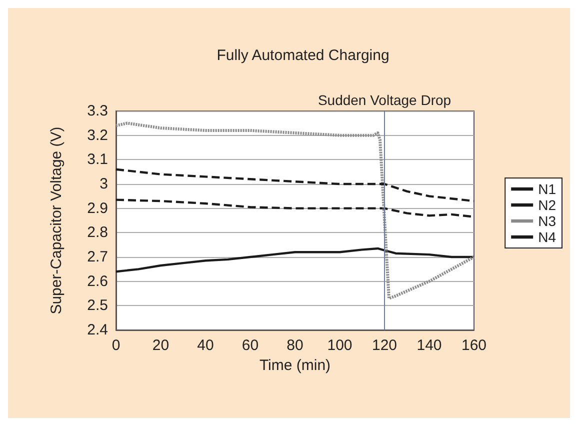 The width and height of the screenshot is (578, 426). Describe the element at coordinates (97, 159) in the screenshot. I see `y-tick-label: 3.1` at that location.